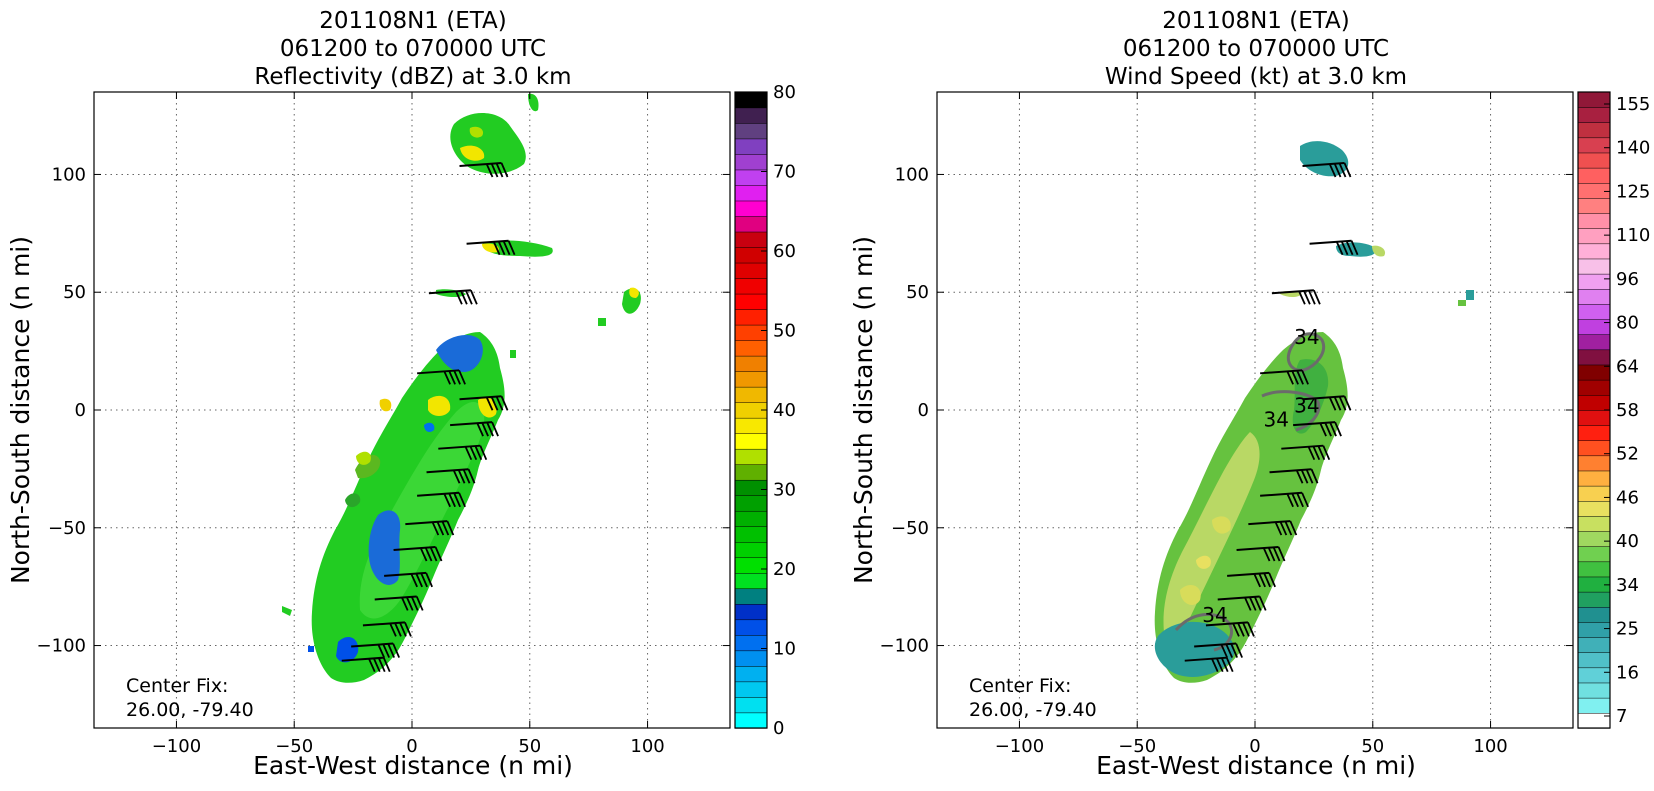  I want to click on windspeed-xtick-label: 0, so click(1254, 746).